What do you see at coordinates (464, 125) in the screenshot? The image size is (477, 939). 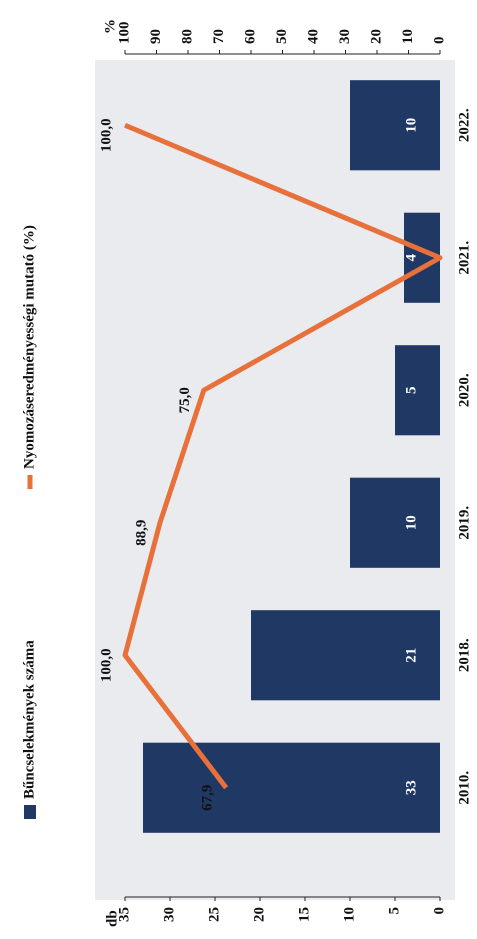 I see `x-tick-label: 2022.` at bounding box center [464, 125].